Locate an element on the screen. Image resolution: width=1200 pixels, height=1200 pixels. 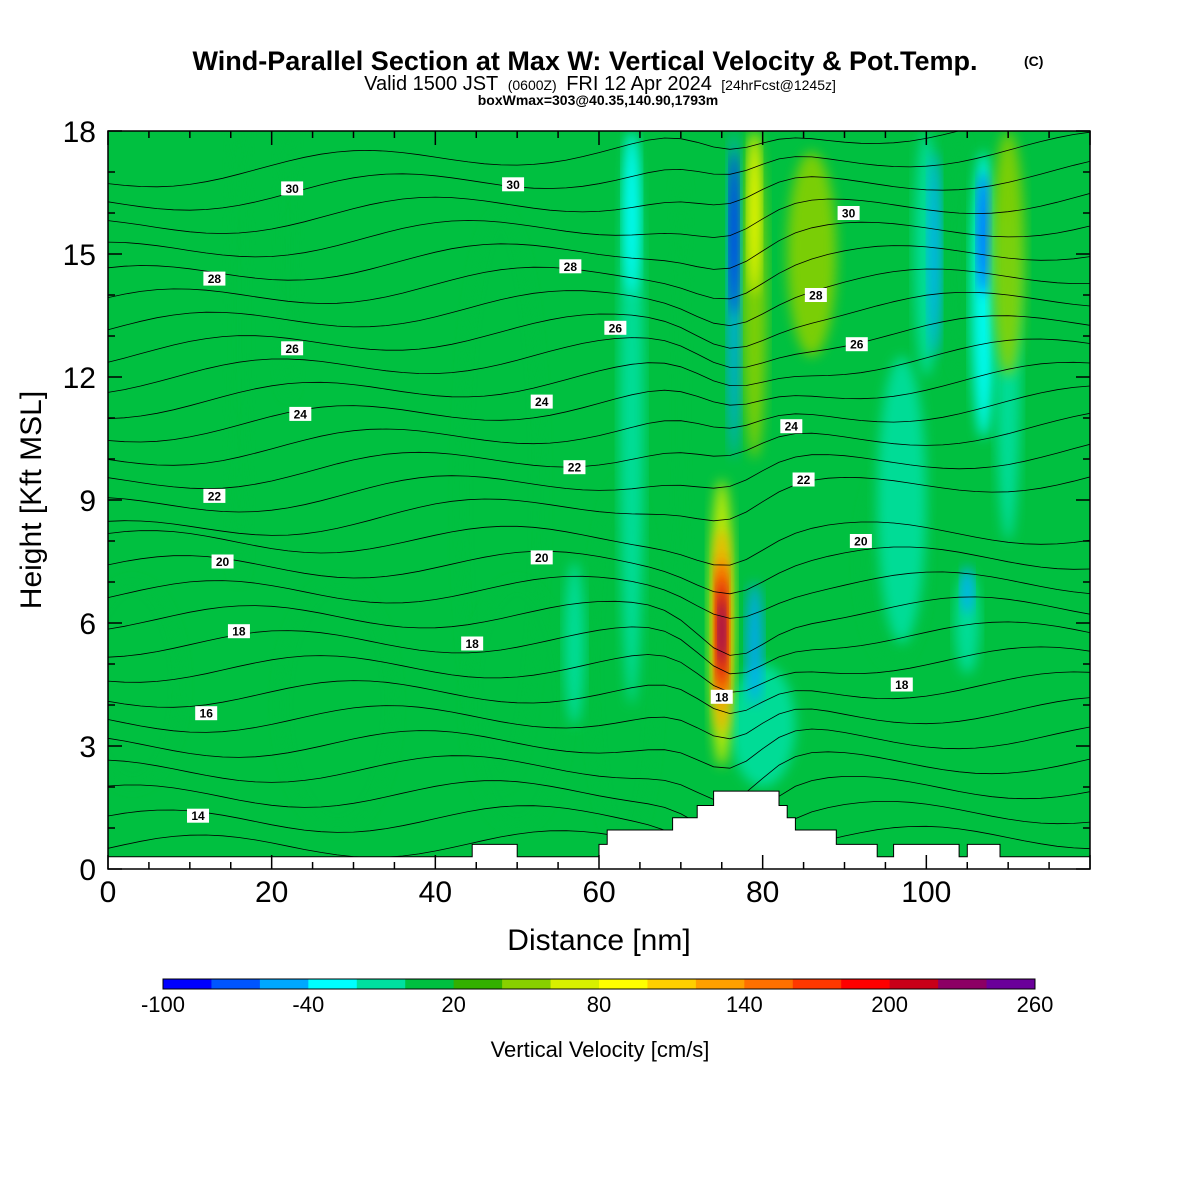
theta-label-text: 14 is located at coordinates (198, 816).